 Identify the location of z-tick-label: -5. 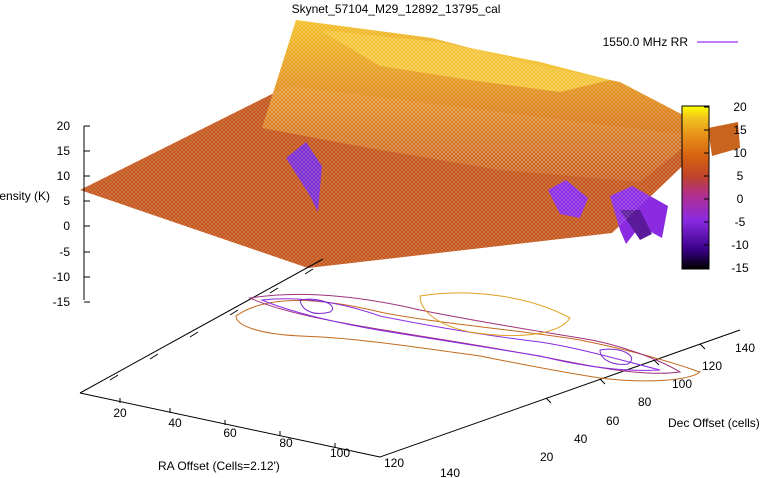
(64, 252).